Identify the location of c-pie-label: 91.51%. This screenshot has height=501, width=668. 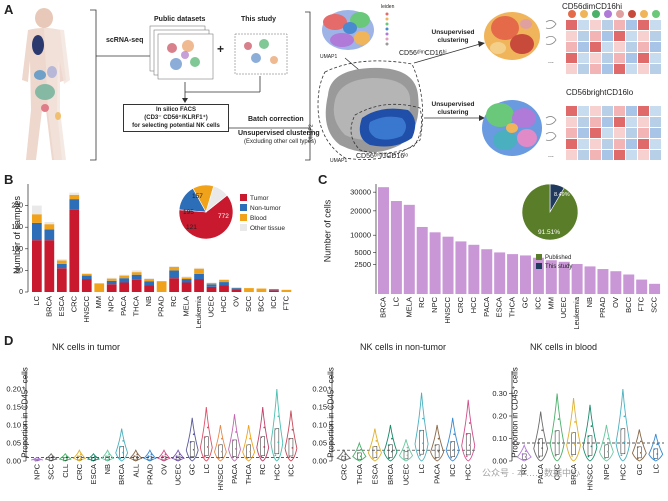
(549, 232).